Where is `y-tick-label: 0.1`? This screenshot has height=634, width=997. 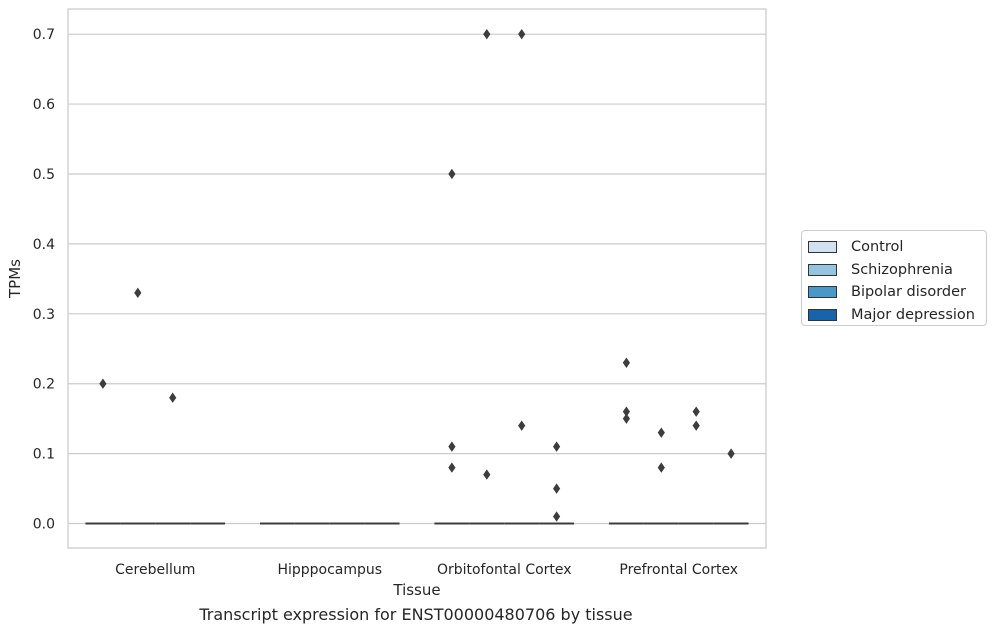
y-tick-label: 0.1 is located at coordinates (44, 455).